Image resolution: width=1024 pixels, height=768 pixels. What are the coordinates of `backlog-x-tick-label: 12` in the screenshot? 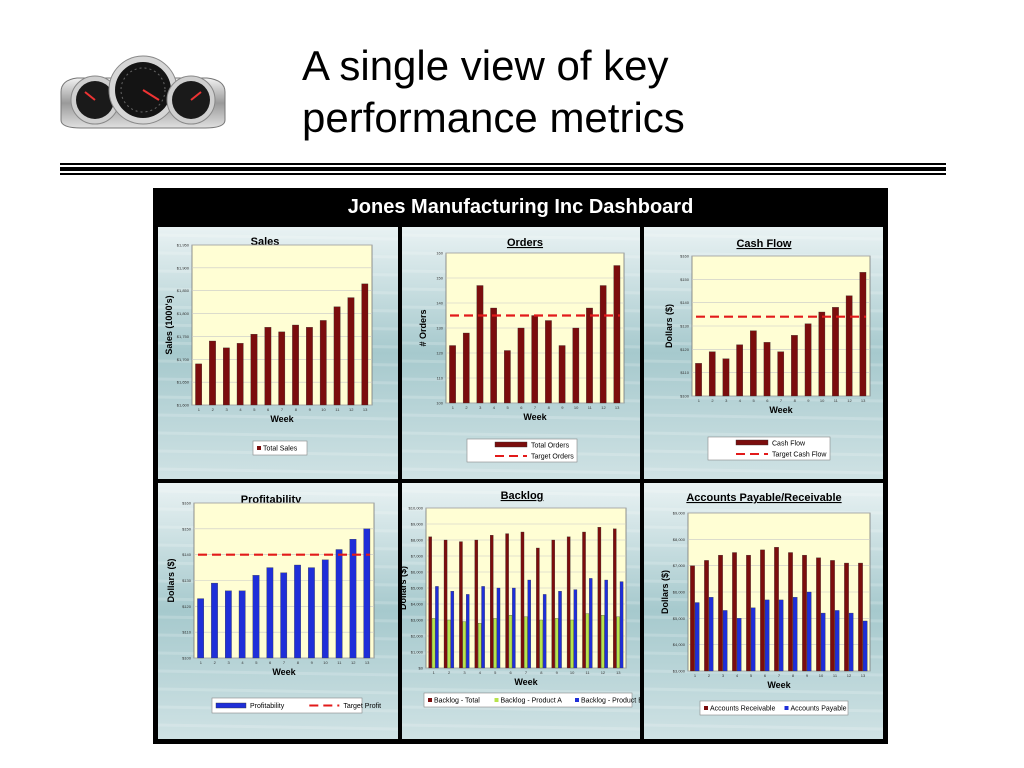 It's located at (603, 672).